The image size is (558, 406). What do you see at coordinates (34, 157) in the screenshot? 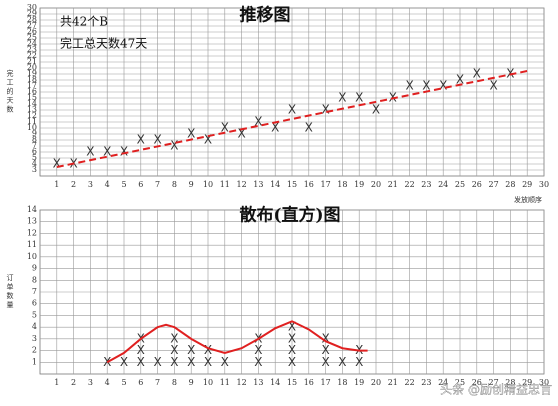
I see `y-tick-label: 5` at bounding box center [34, 157].